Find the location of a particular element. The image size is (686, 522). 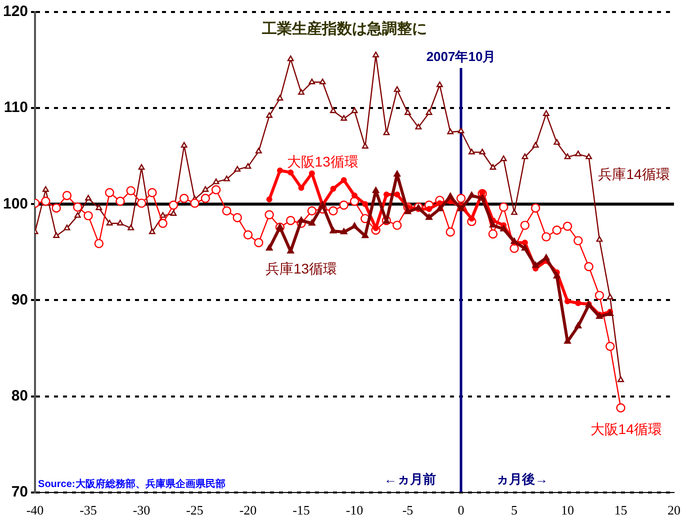

annotation: ヵ月後→ is located at coordinates (522, 478).